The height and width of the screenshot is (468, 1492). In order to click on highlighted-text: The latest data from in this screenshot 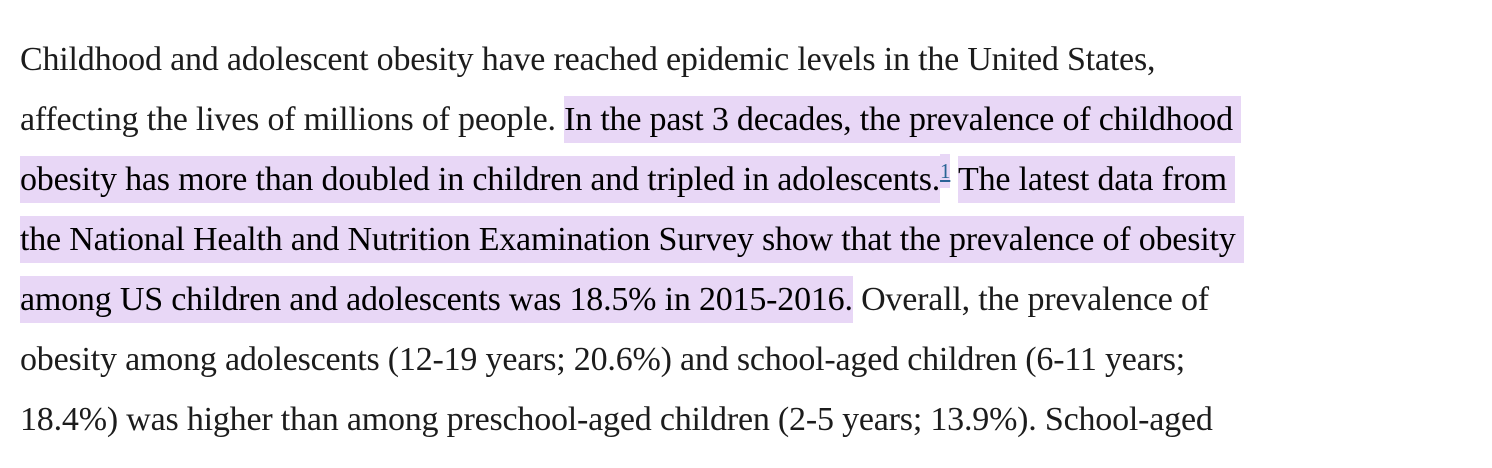, I will do `click(1097, 179)`.